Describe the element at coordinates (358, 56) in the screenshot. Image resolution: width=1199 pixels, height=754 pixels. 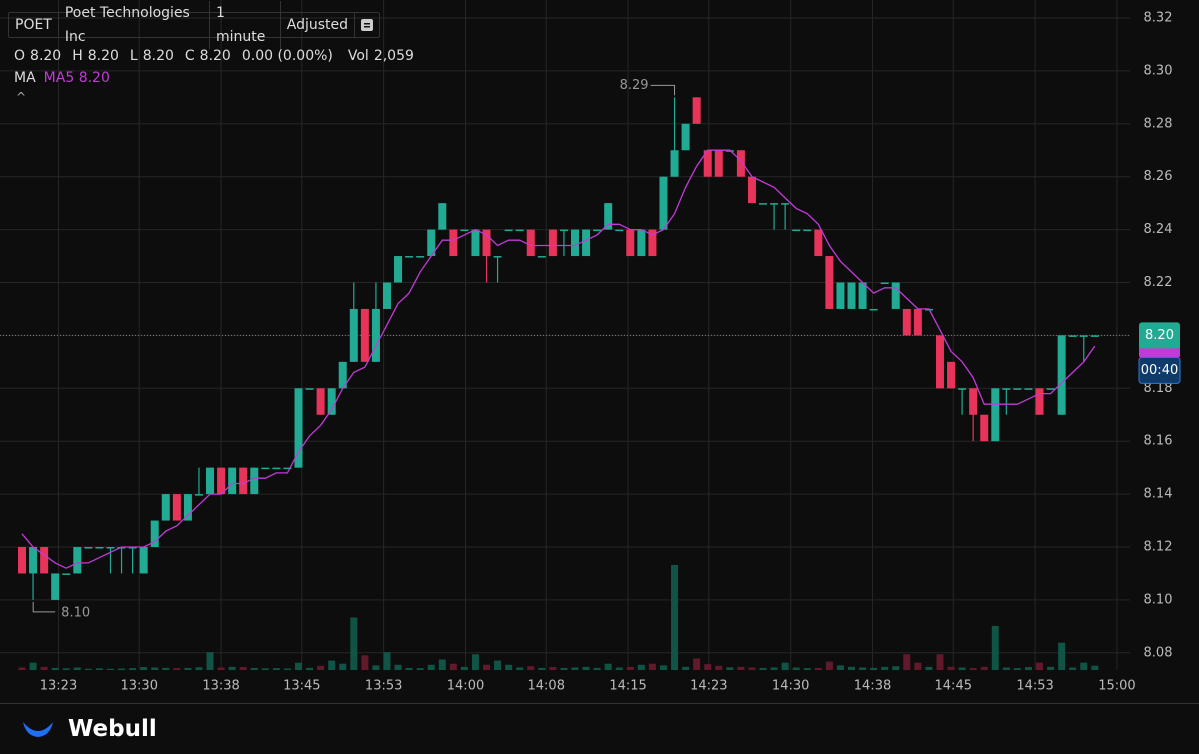
I see `vol-key: Vol` at that location.